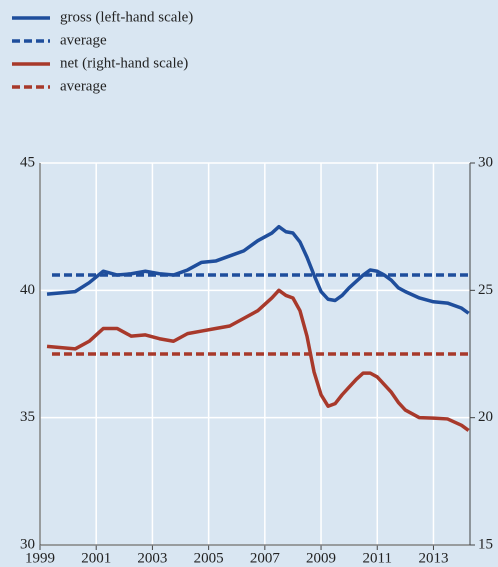 This screenshot has height=567, width=498. Describe the element at coordinates (485, 162) in the screenshot. I see `y2-tick-label: 30` at that location.